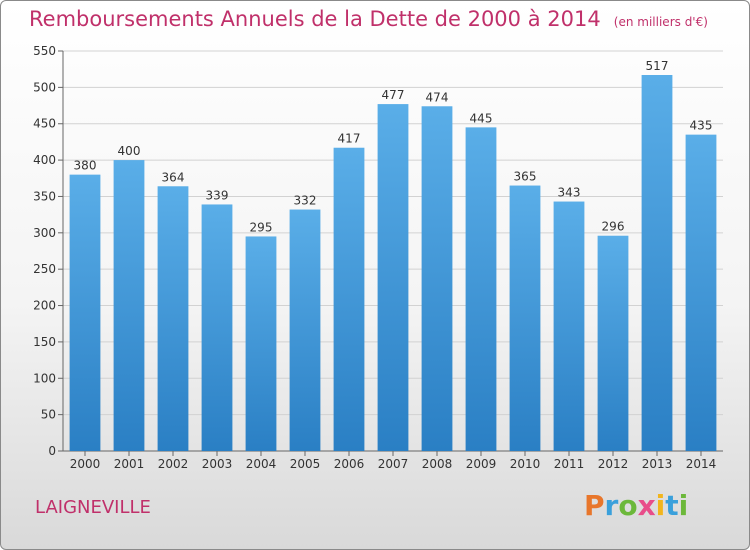 This screenshot has height=550, width=750. Describe the element at coordinates (52, 451) in the screenshot. I see `y-tick-label: 0` at that location.